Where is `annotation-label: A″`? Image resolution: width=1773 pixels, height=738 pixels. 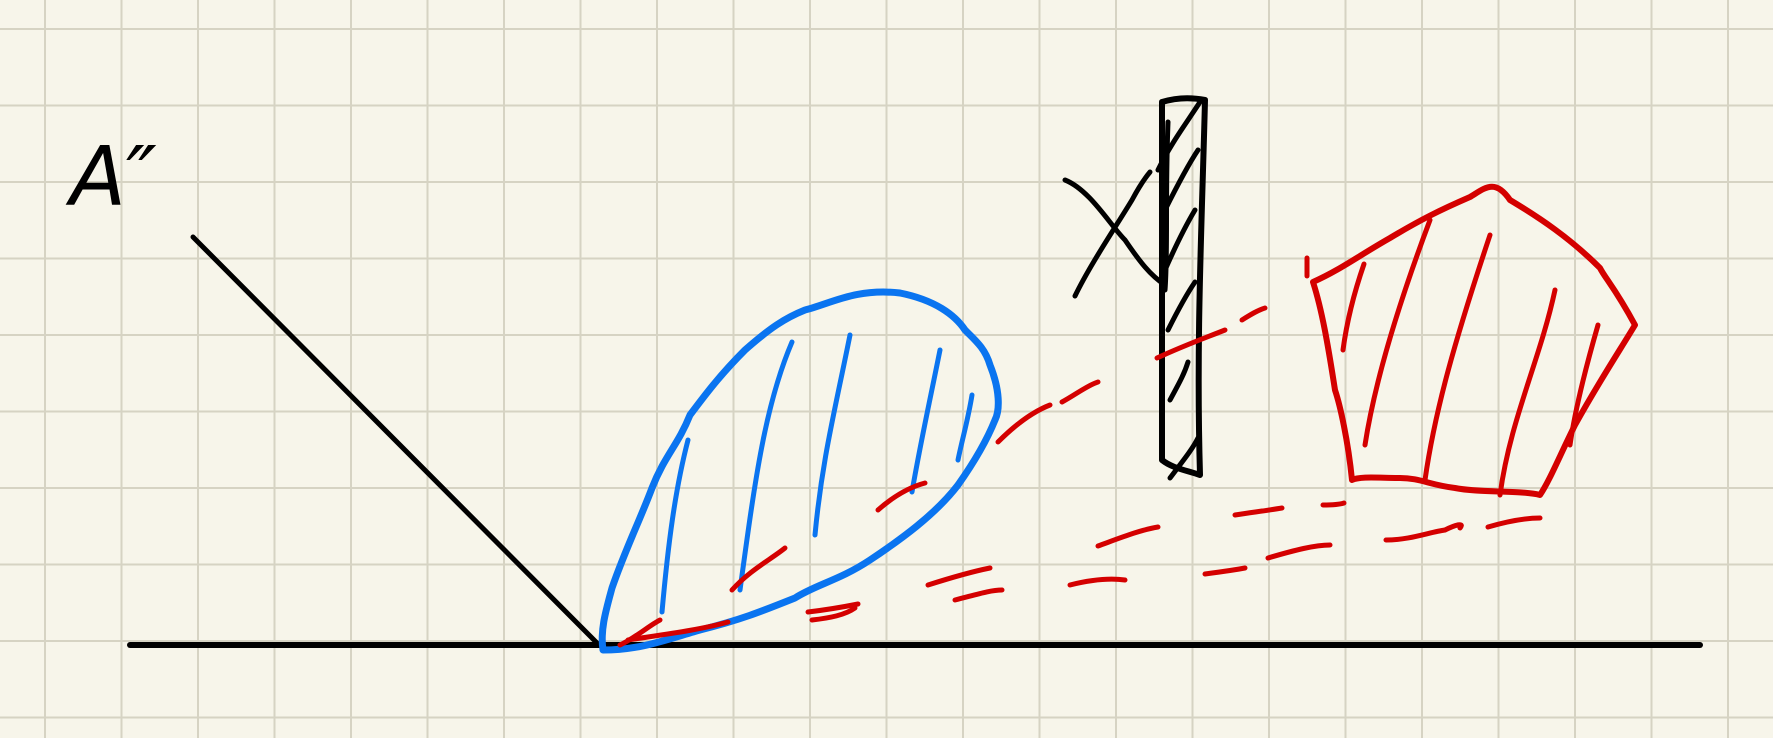 annotation-label: A″ is located at coordinates (111, 177).